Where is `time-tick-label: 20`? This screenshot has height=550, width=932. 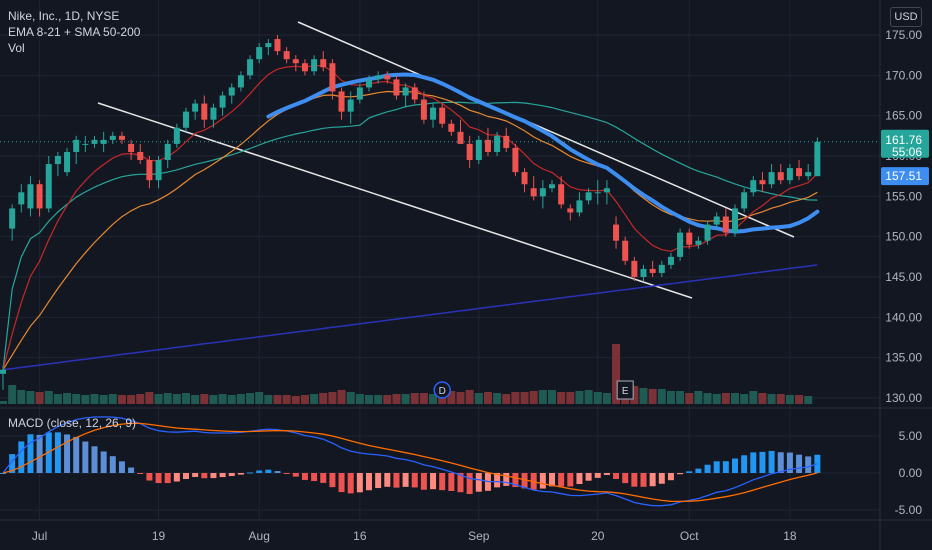
time-tick-label: 20 is located at coordinates (598, 536).